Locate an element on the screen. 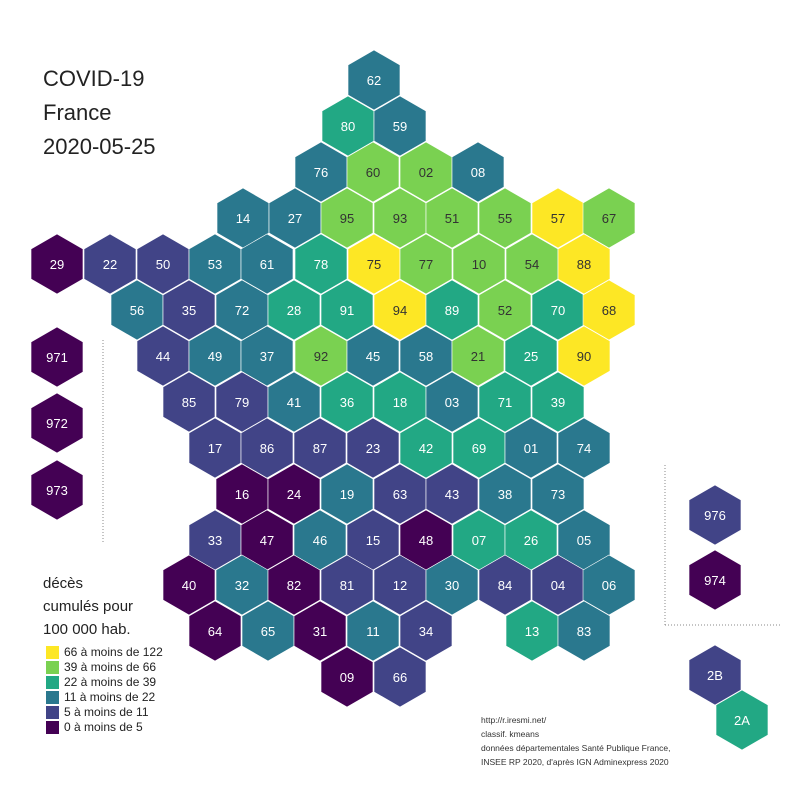  department-code-label: 19 is located at coordinates (347, 494).